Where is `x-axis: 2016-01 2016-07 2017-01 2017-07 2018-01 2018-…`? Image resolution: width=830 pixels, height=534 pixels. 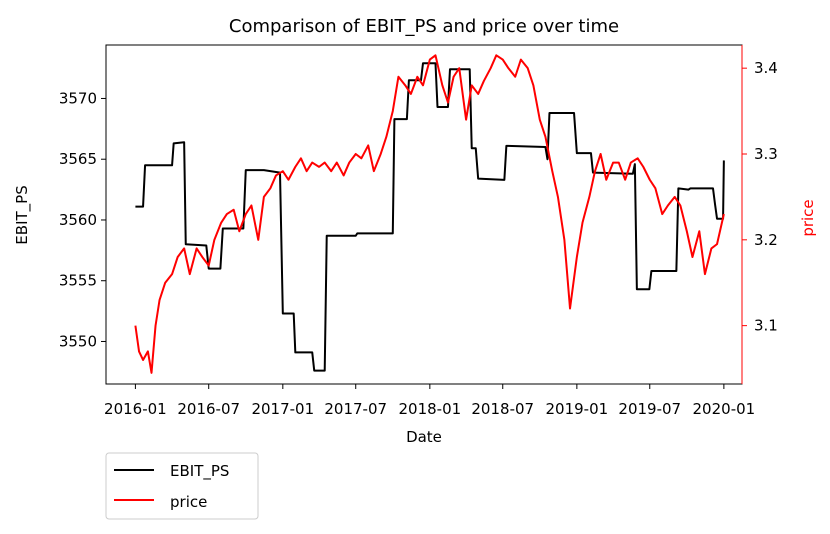 x-axis: 2016-01 2016-07 2017-01 2017-07 2018-01 2018-… is located at coordinates (429, 401).